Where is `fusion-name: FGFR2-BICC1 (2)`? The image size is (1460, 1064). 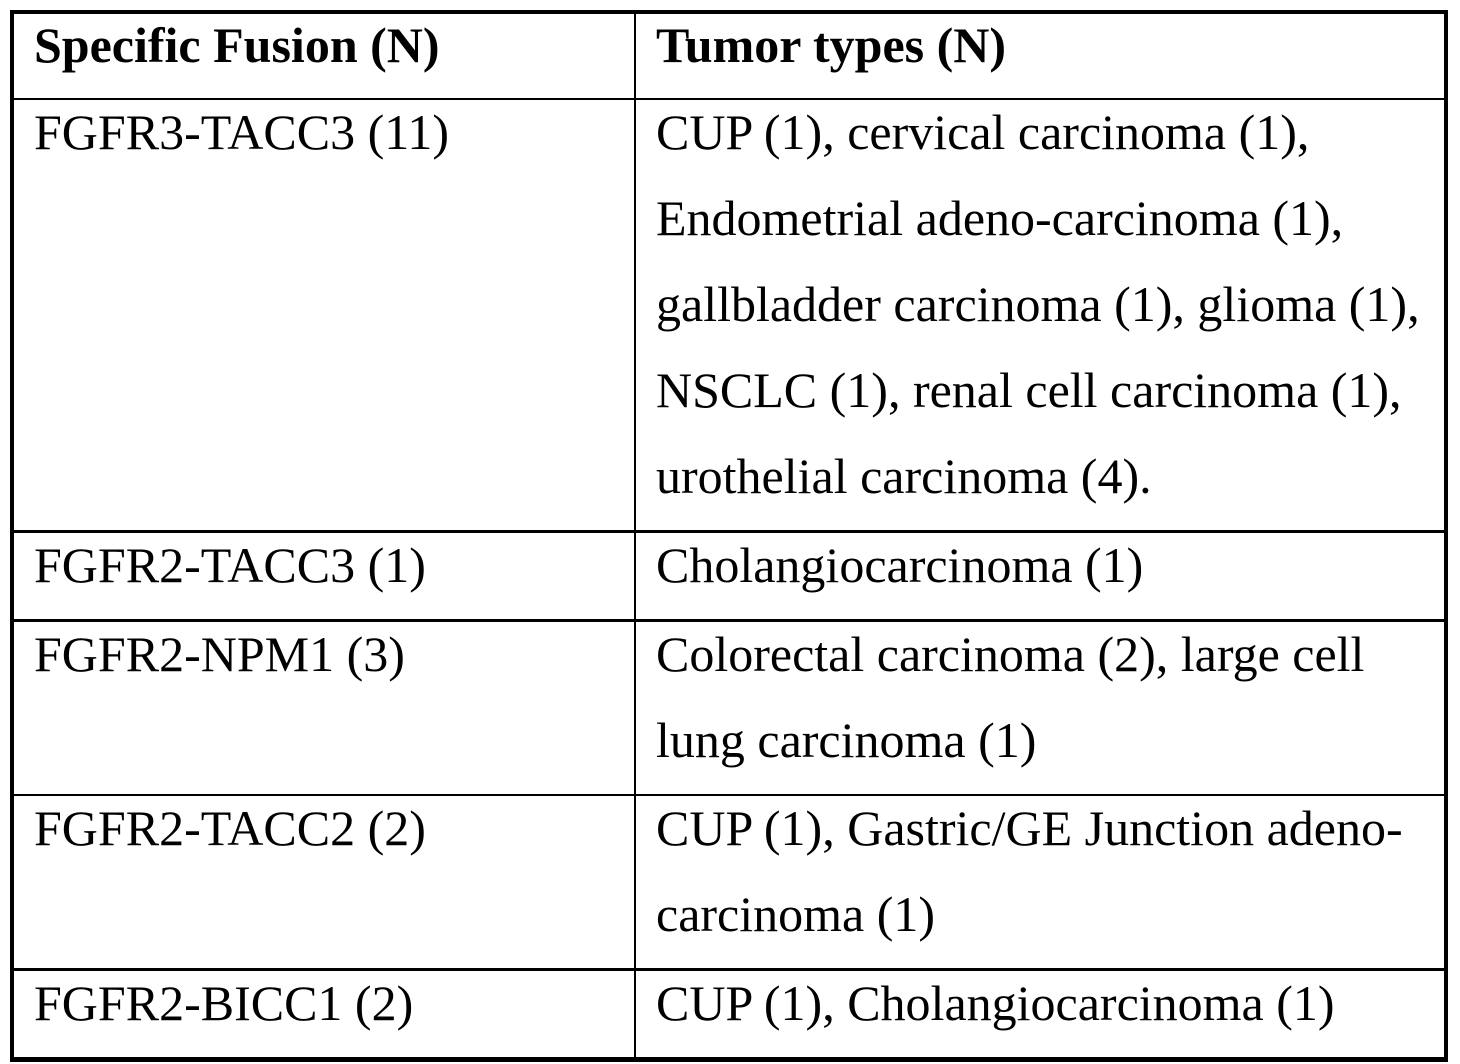 fusion-name: FGFR2-BICC1 (2) is located at coordinates (224, 1003).